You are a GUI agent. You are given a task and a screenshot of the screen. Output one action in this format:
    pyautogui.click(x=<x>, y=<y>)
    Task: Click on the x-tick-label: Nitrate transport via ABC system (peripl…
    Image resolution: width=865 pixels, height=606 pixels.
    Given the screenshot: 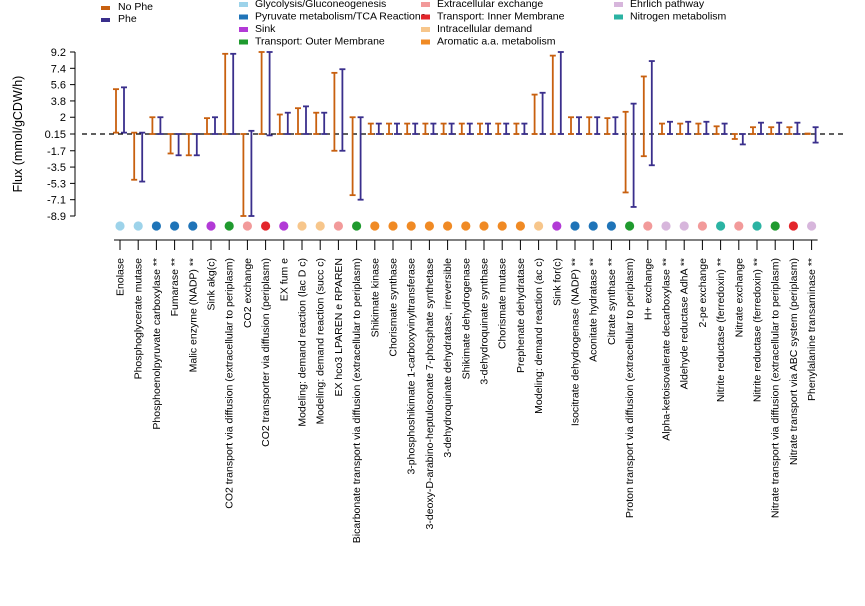 What is the action you would take?
    pyautogui.click(x=794, y=361)
    